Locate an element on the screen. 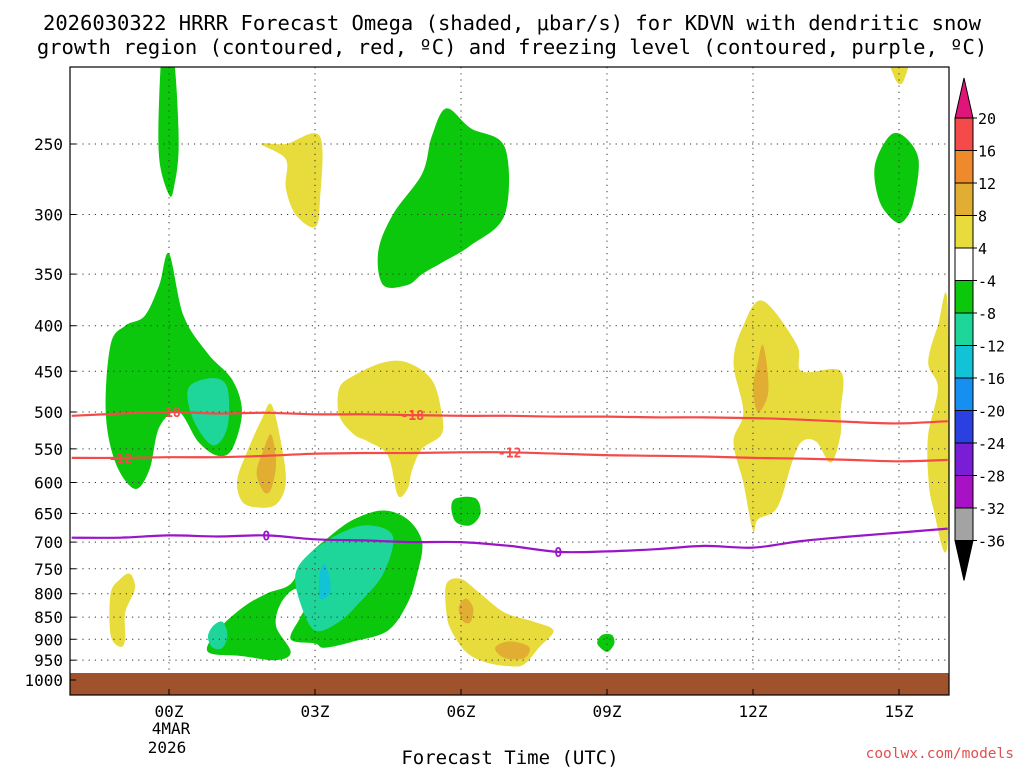 The height and width of the screenshot is (768, 1024). time-axis: 00Z 03Z 06Z 09Z 12Z 15Z is located at coordinates (534, 705).